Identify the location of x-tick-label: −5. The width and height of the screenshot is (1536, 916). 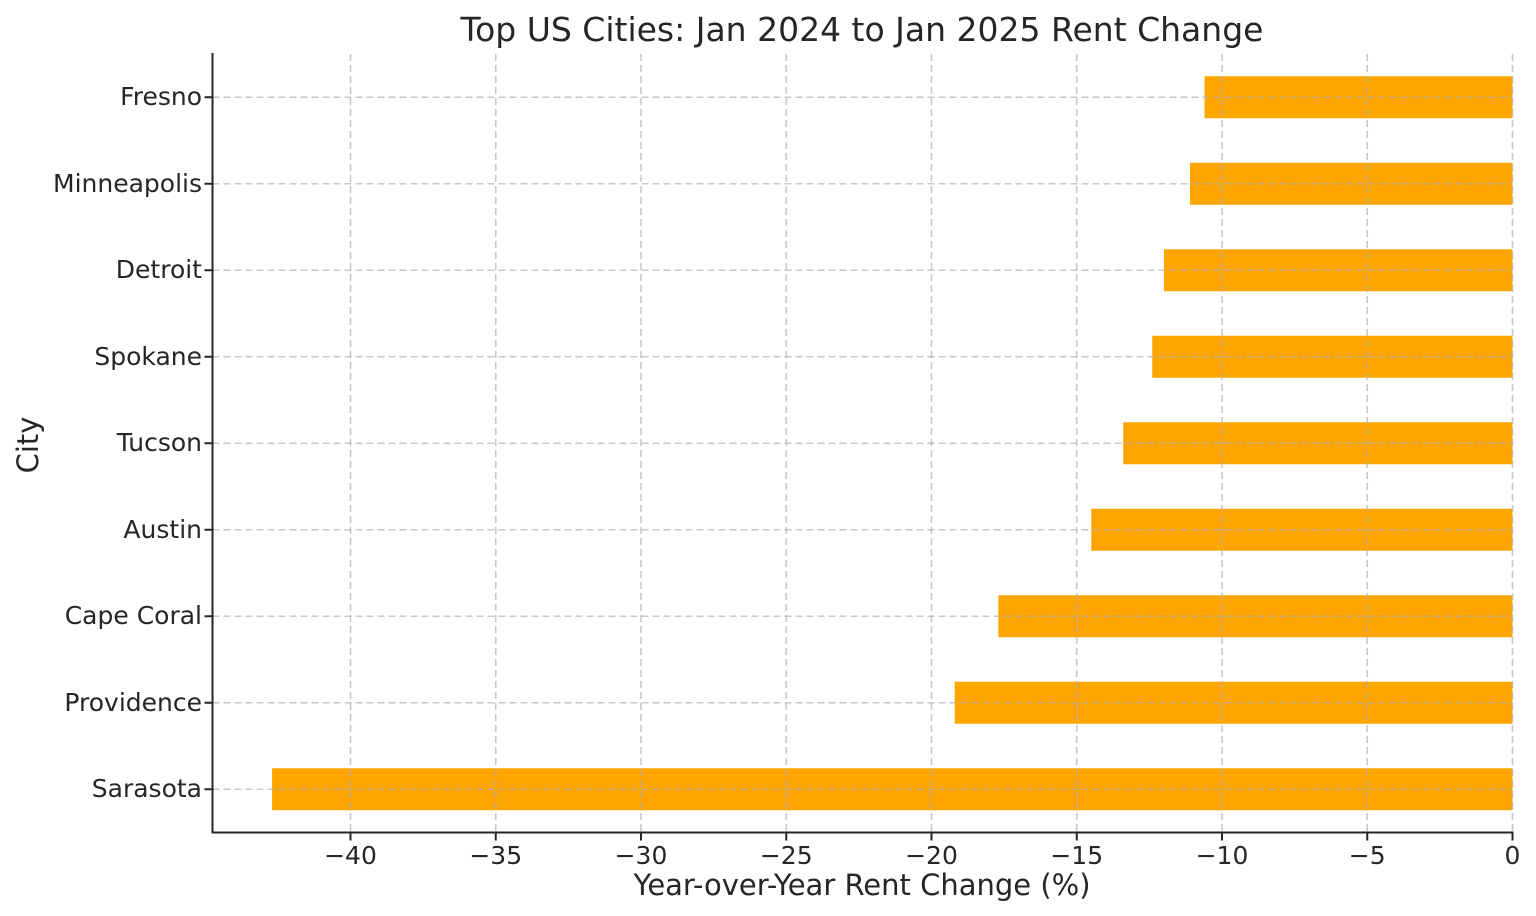
(1367, 855).